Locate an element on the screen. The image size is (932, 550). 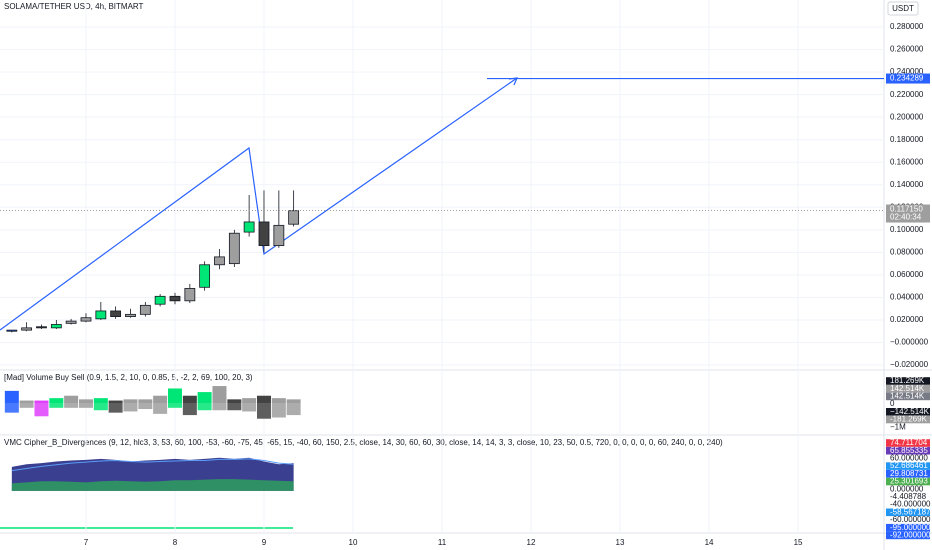
axis-label: −1M is located at coordinates (898, 426).